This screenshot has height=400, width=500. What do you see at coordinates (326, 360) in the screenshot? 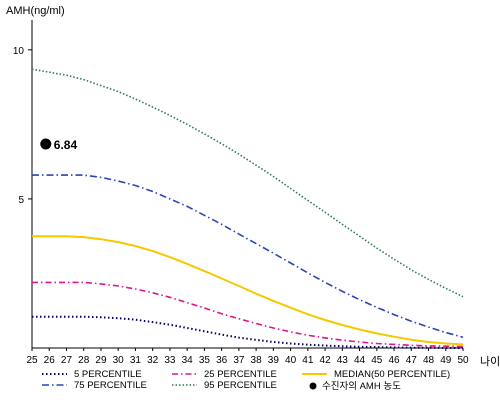
I see `x-tick-label: 42` at bounding box center [326, 360].